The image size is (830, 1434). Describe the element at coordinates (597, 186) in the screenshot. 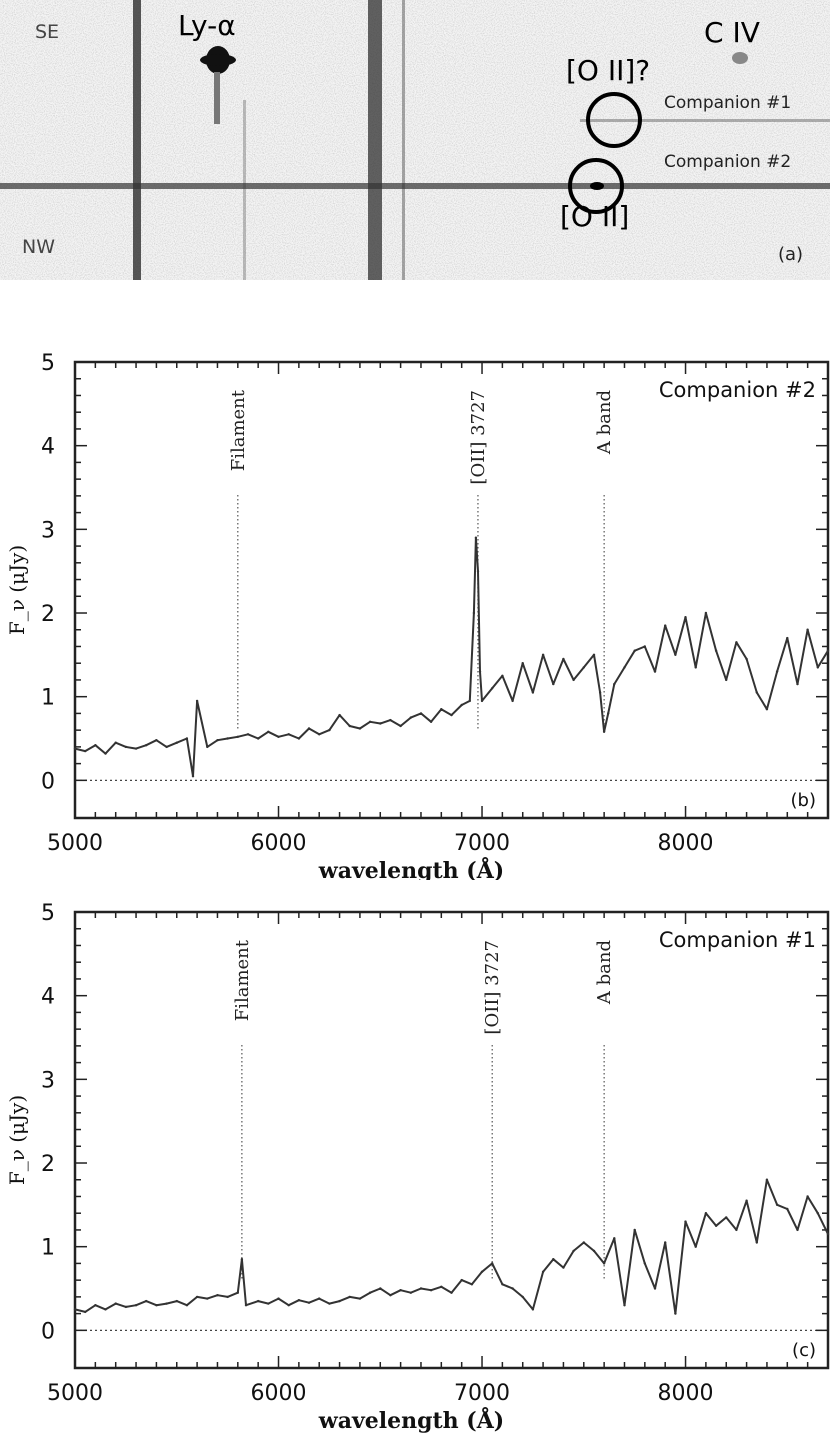

I see `oii-blob` at that location.